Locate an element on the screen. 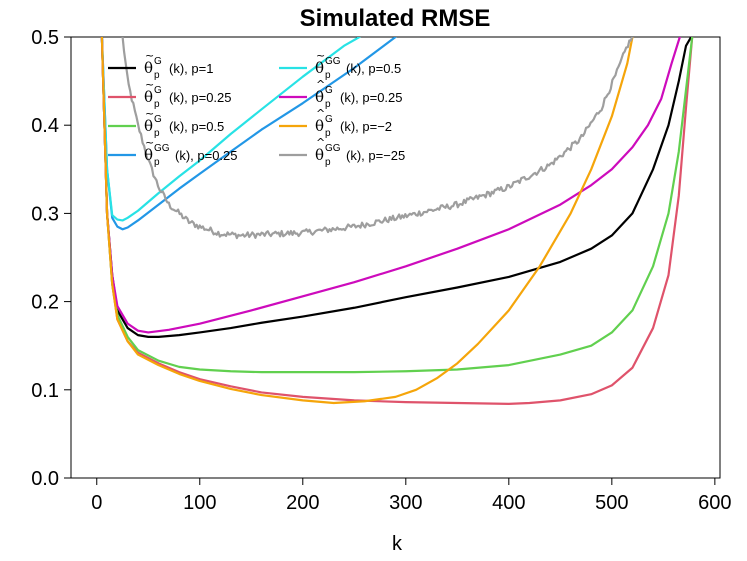  legend-entry: θ^ Gp (k), p=0.25 is located at coordinates (341, 94).